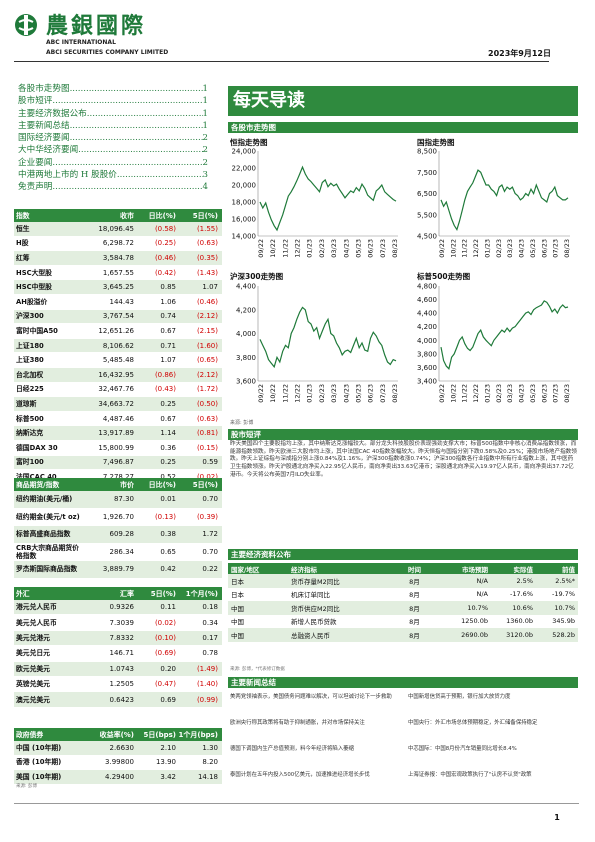  I want to click on commentary-title: 股市短评, so click(403, 434).